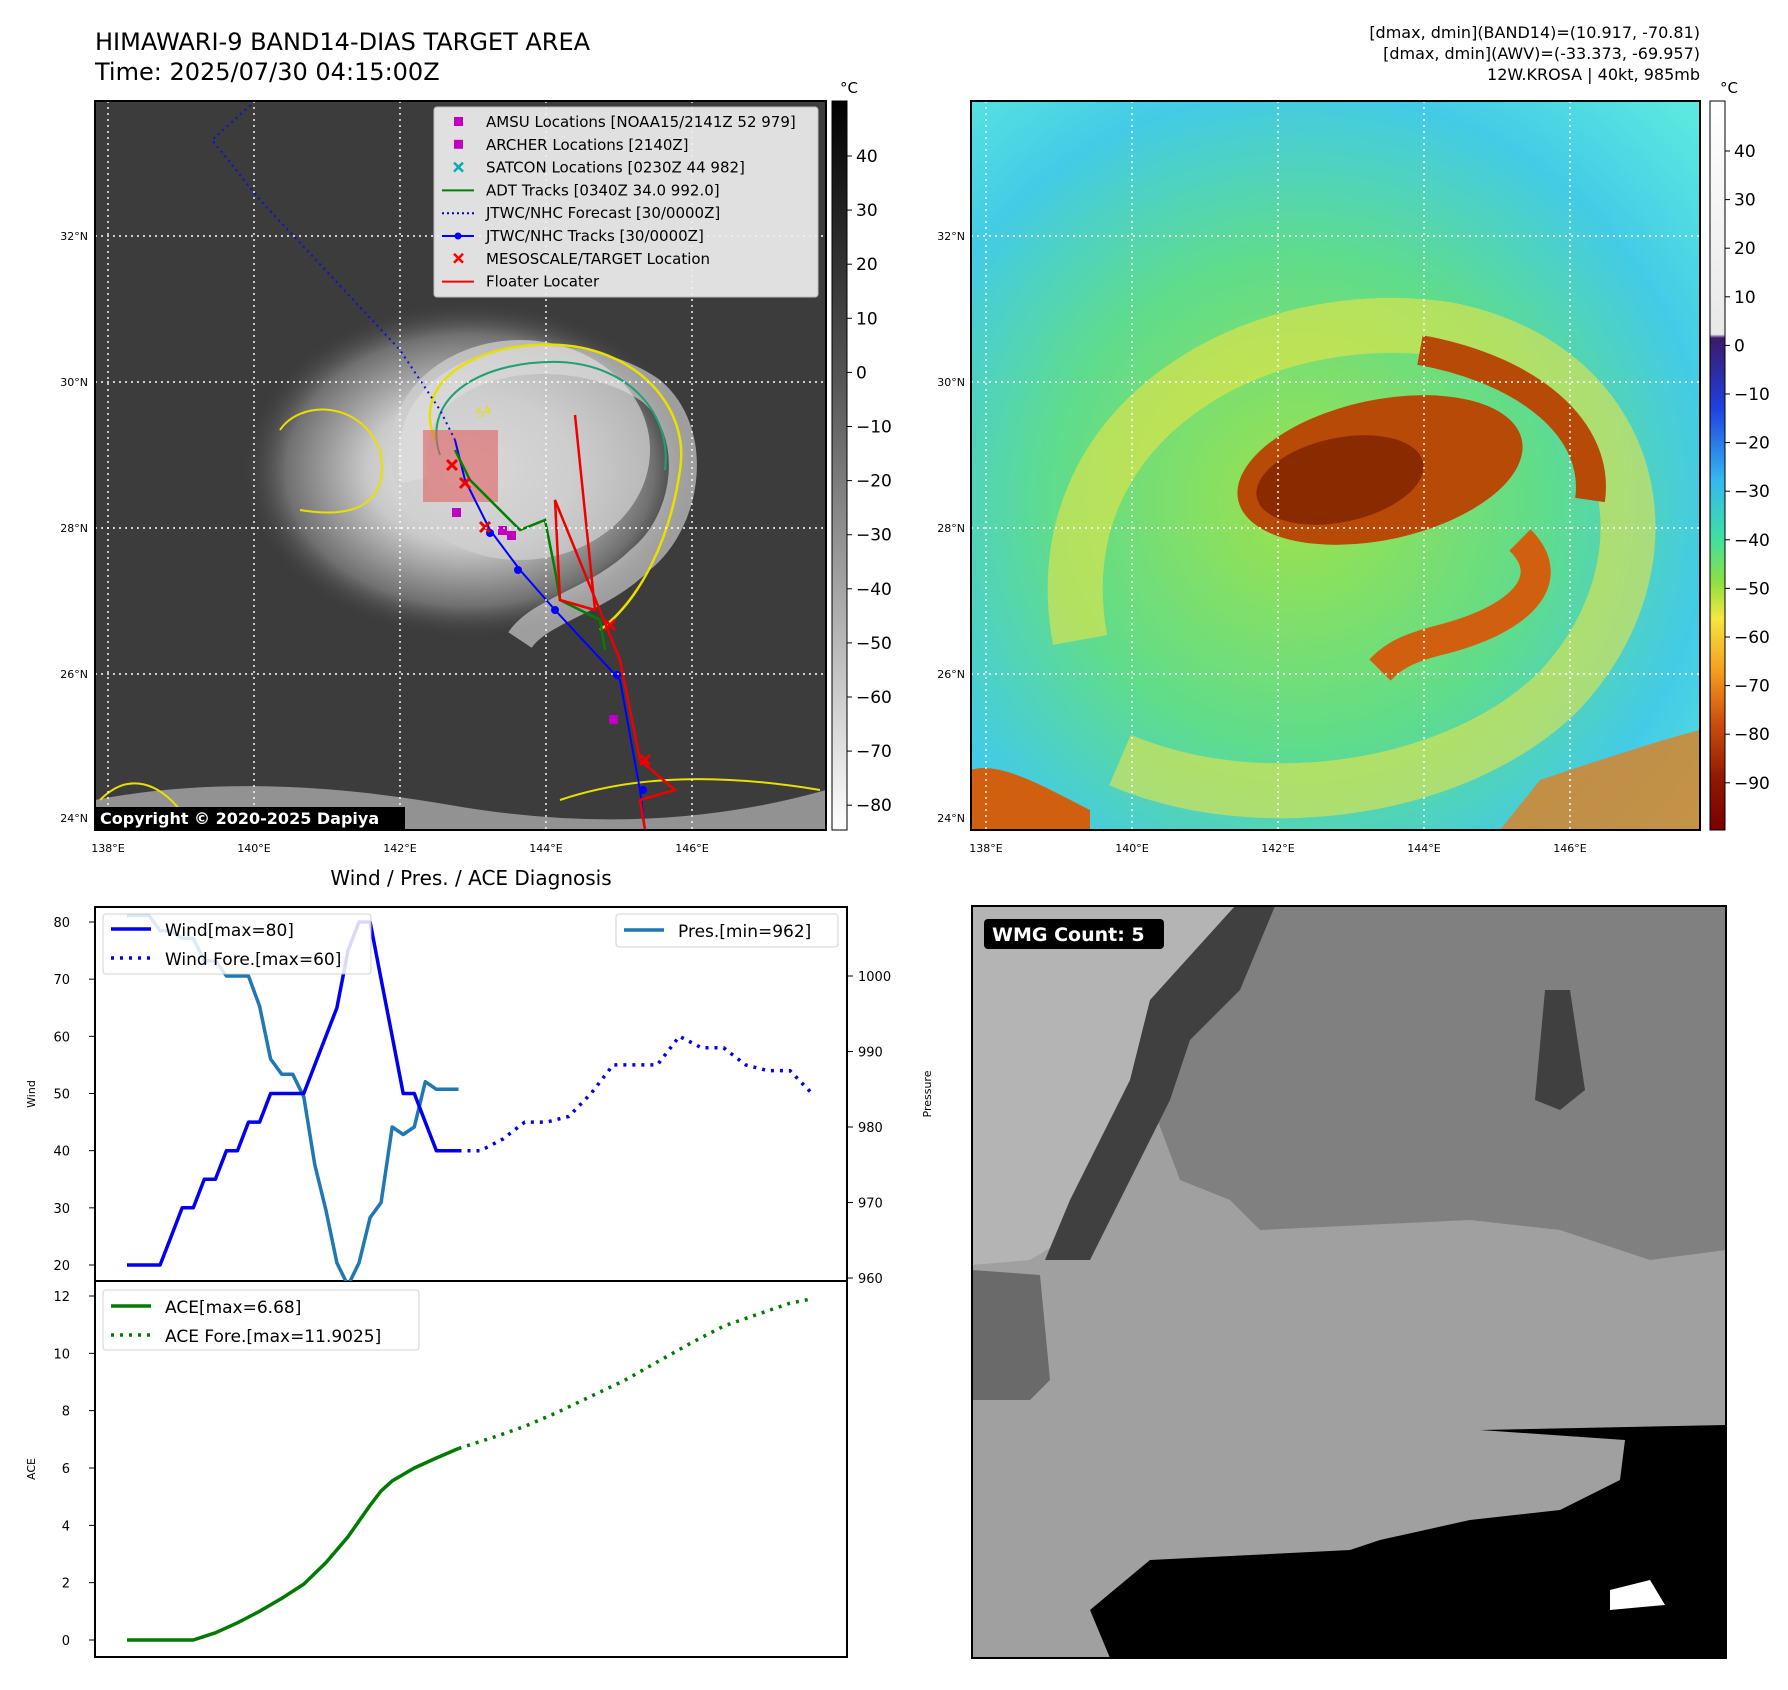 The image size is (1788, 1690). I want to click on legend-x-marker, so click(458, 167).